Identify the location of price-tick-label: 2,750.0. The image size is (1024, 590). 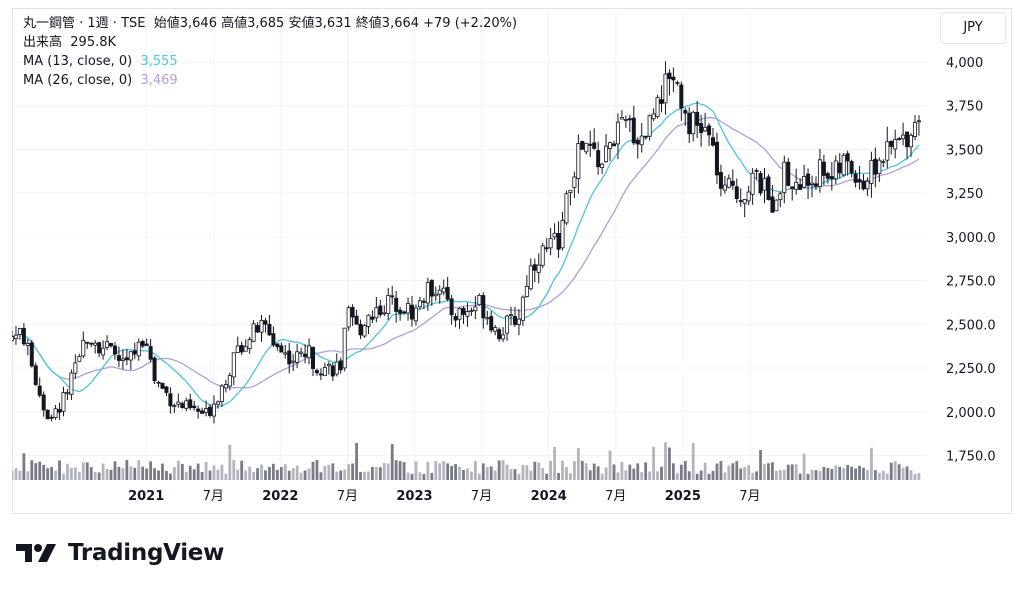
(971, 282).